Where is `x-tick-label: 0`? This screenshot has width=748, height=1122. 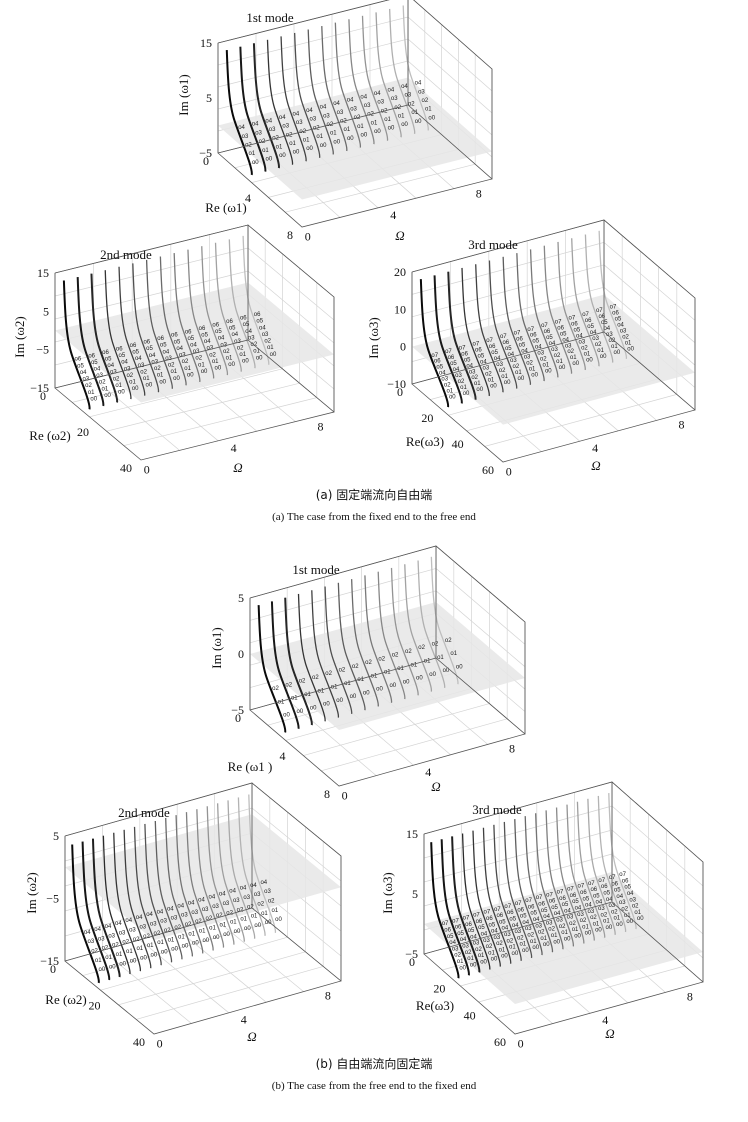
x-tick-label: 0 is located at coordinates (160, 1043).